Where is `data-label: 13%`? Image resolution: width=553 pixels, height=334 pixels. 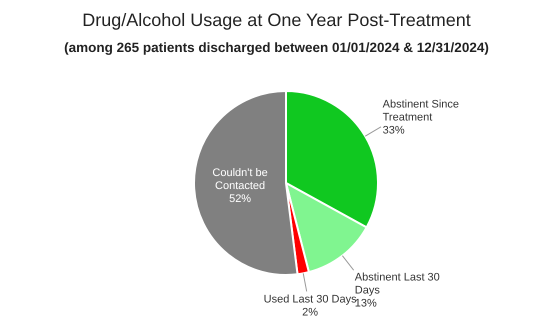
data-label: 13% is located at coordinates (366, 304).